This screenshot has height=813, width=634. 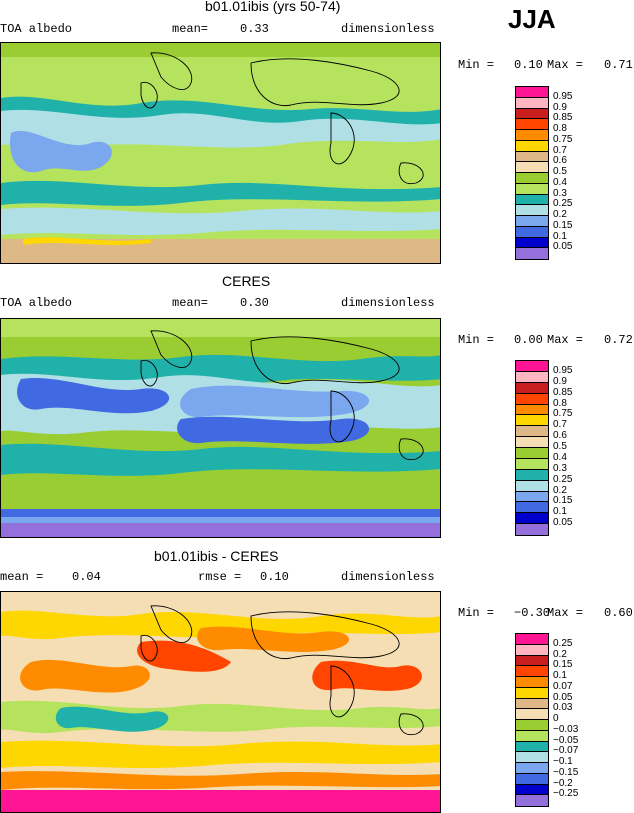 I want to click on p3-band-antarctic, so click(x=220, y=801).